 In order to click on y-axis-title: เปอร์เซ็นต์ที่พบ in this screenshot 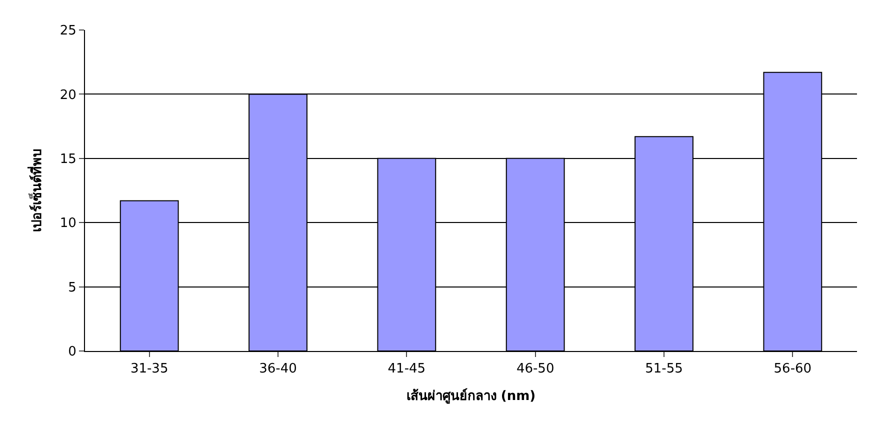, I will do `click(35, 190)`.